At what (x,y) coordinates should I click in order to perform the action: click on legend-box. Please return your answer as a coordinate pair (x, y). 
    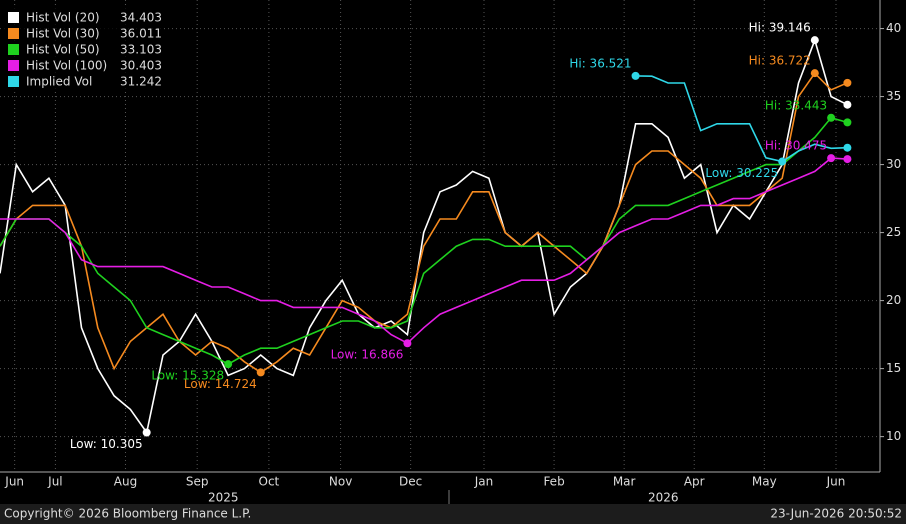
    Looking at the image, I should click on (82, 49).